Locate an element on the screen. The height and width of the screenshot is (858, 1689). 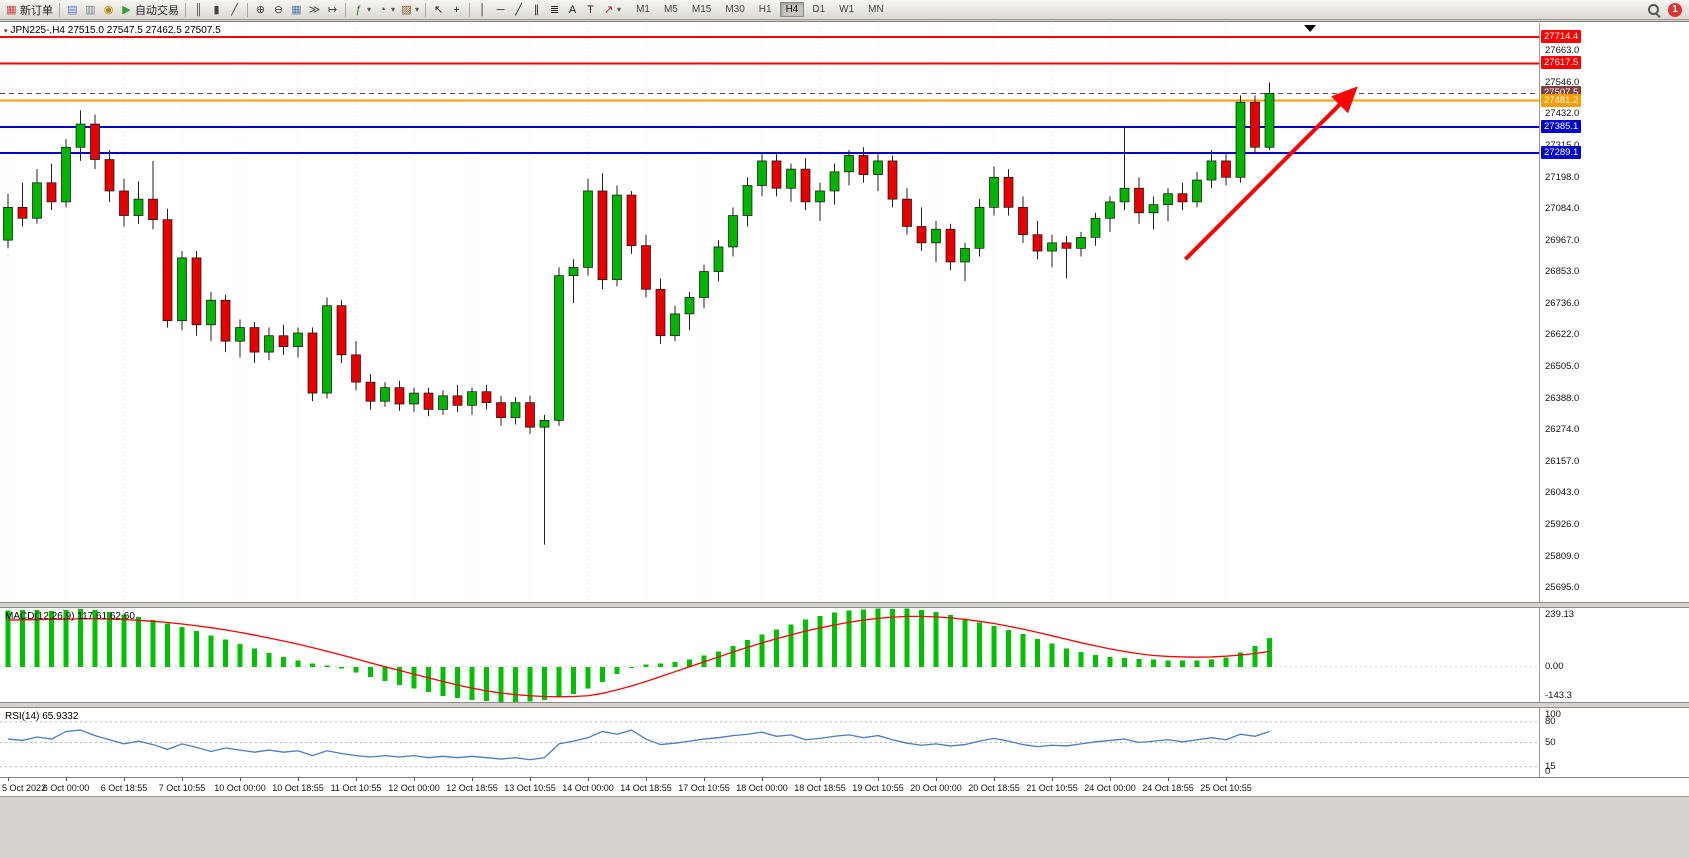
crosshair-button: + is located at coordinates (456, 10).